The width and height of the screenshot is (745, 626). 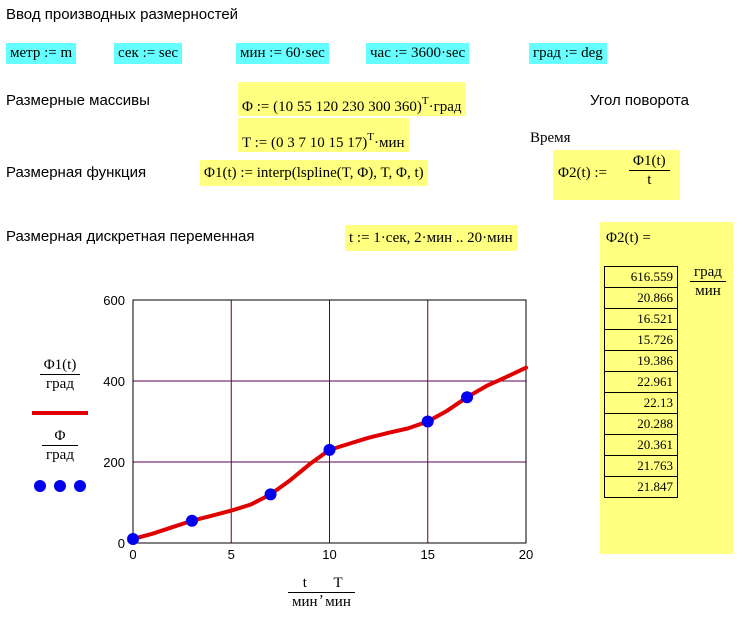 I want to click on result-cell: 15.726, so click(x=641, y=340).